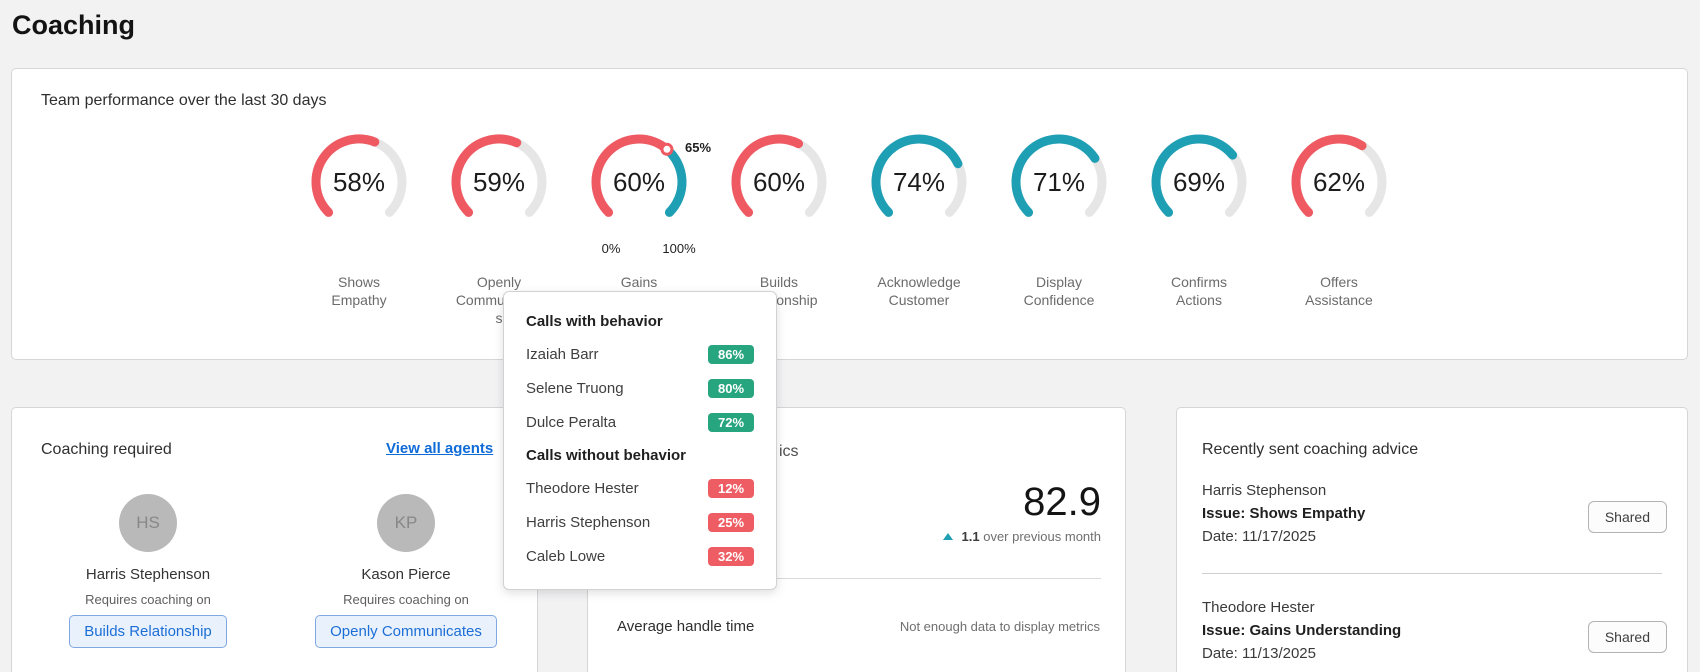 The image size is (1700, 672). Describe the element at coordinates (148, 523) in the screenshot. I see `avatar: HS` at that location.